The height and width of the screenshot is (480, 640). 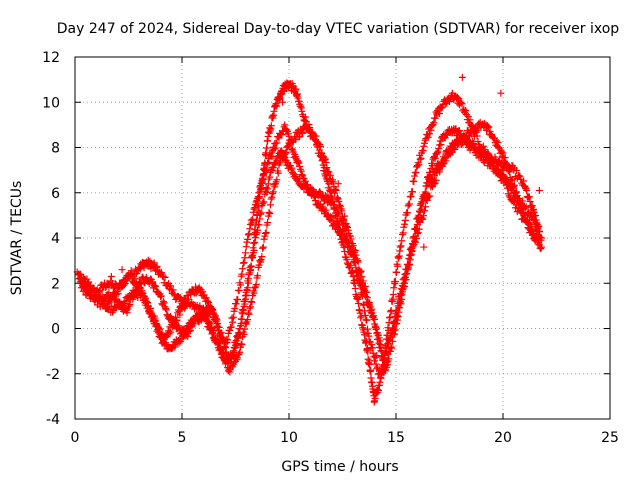 What do you see at coordinates (53, 375) in the screenshot?
I see `y-tick-label: -2` at bounding box center [53, 375].